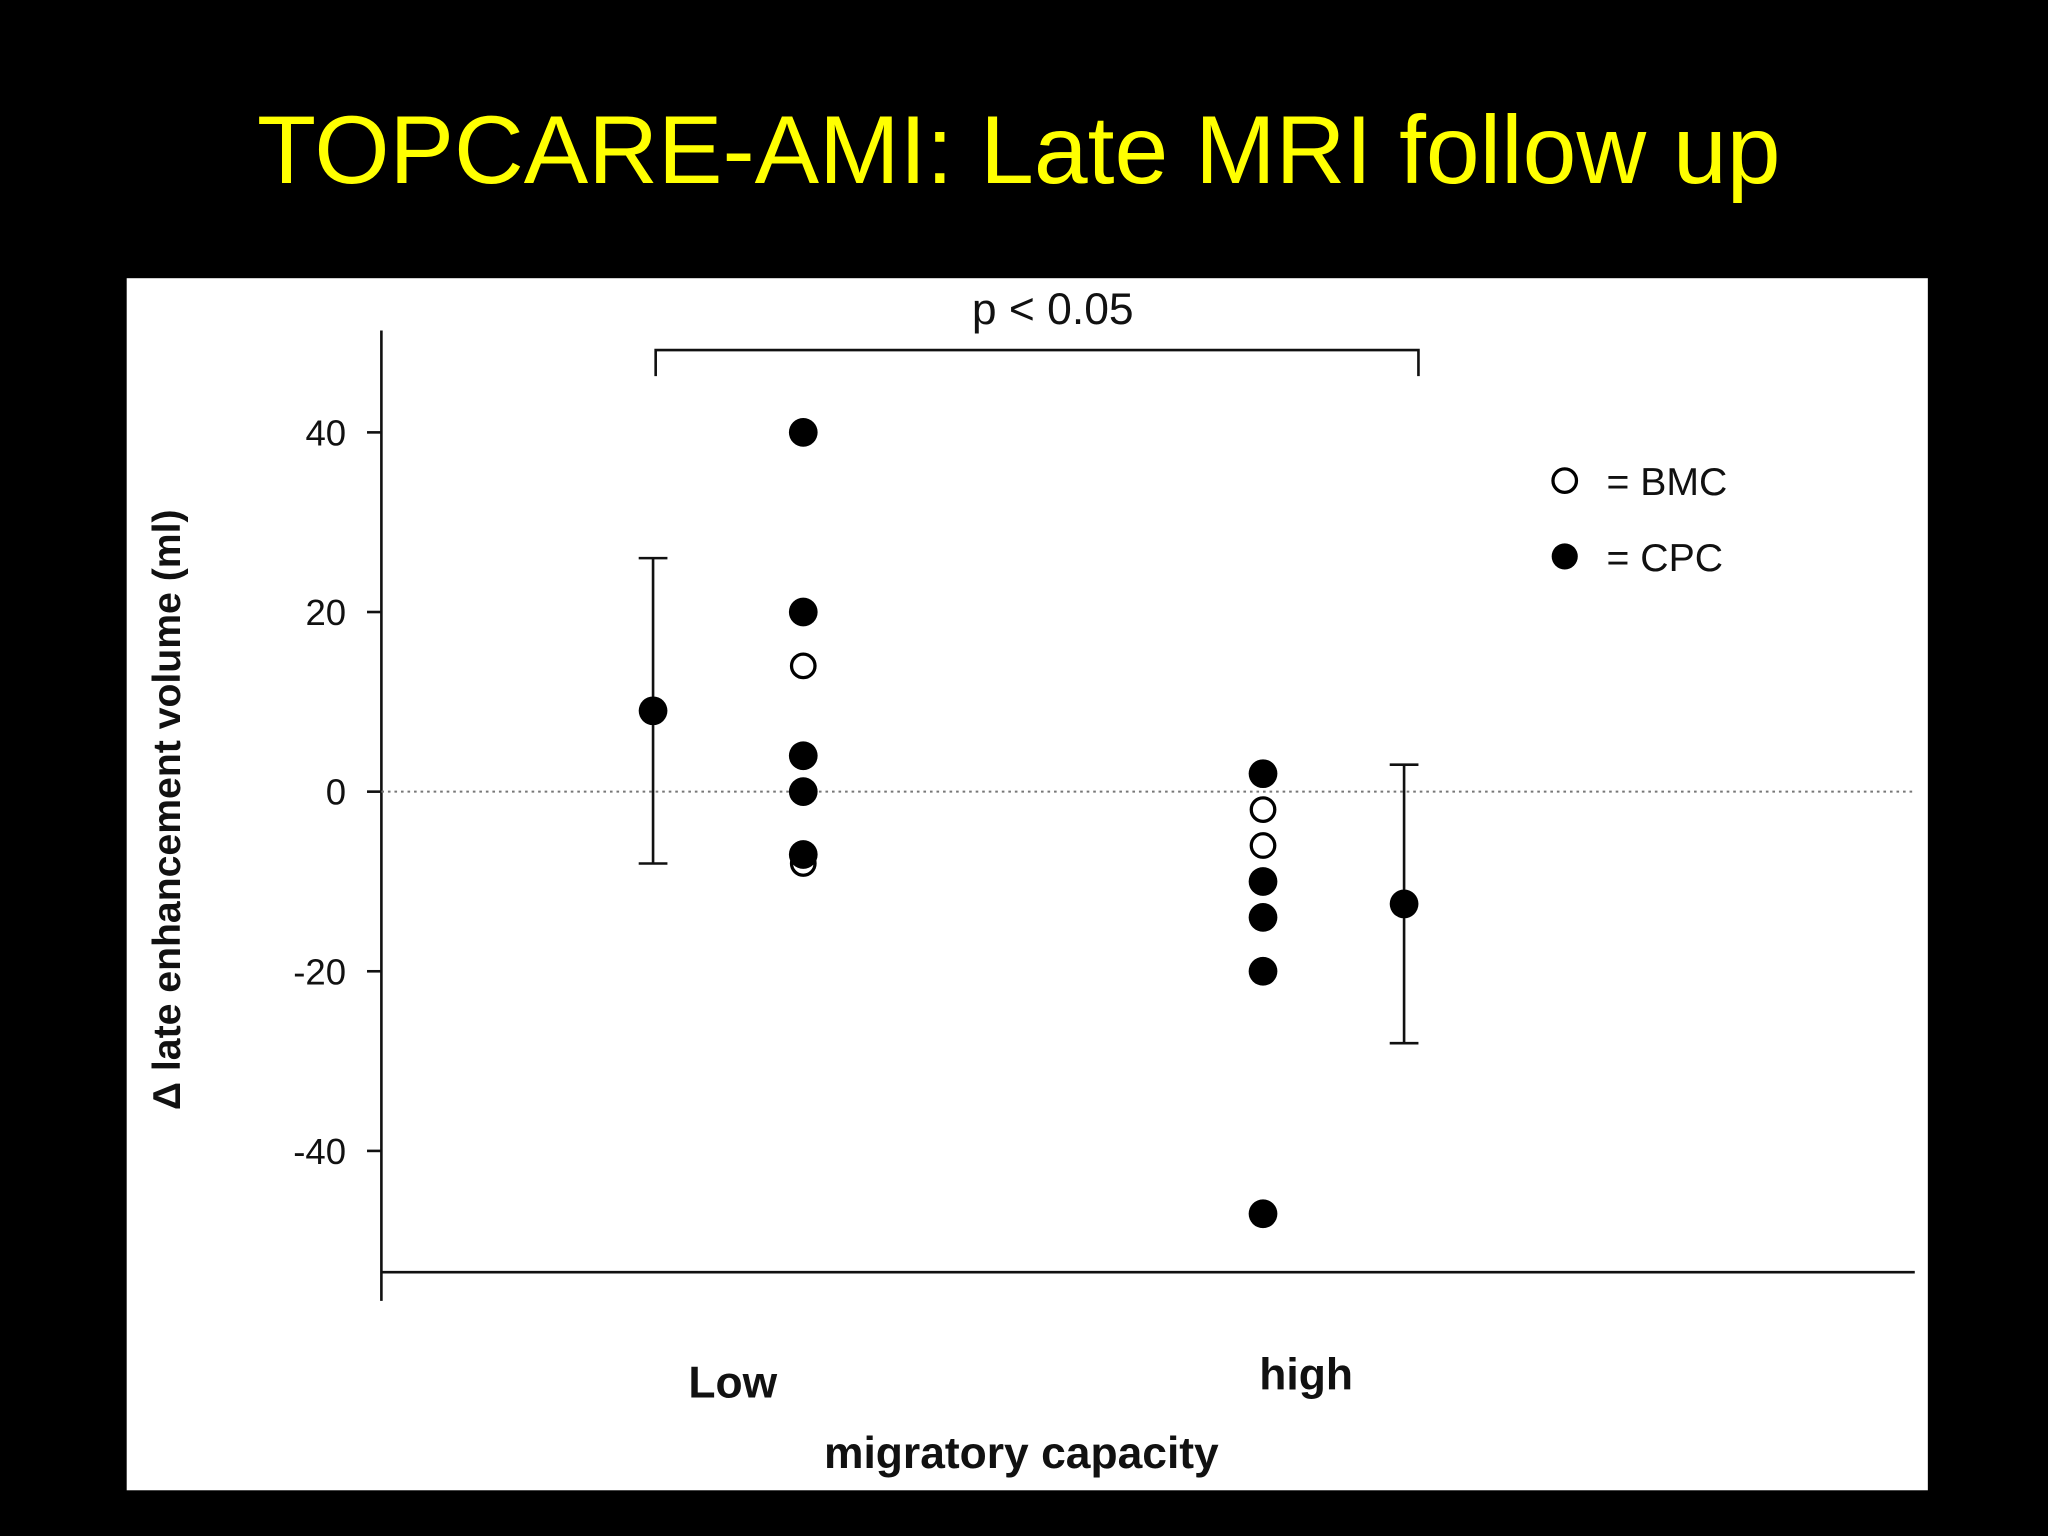 The width and height of the screenshot is (2048, 1536). I want to click on y-tick-label: -20, so click(319, 971).